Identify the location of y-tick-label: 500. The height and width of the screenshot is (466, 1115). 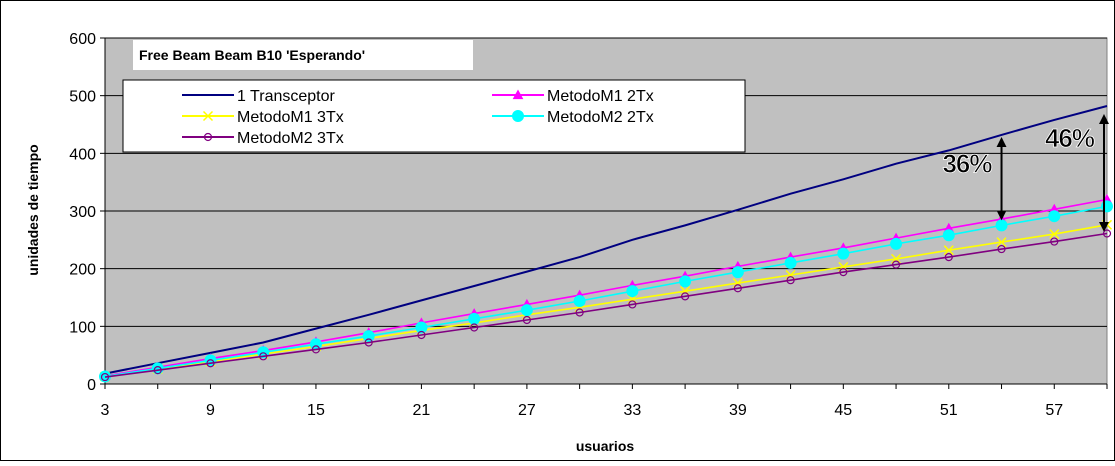
(82, 97).